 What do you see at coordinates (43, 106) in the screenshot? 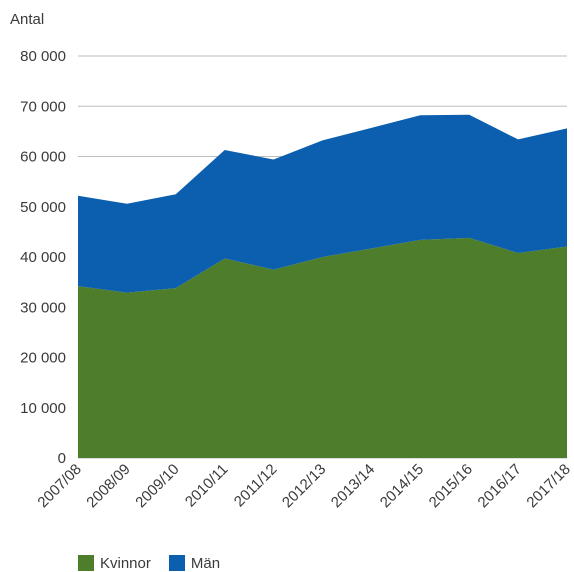
I see `y-tick-label: 70 000` at bounding box center [43, 106].